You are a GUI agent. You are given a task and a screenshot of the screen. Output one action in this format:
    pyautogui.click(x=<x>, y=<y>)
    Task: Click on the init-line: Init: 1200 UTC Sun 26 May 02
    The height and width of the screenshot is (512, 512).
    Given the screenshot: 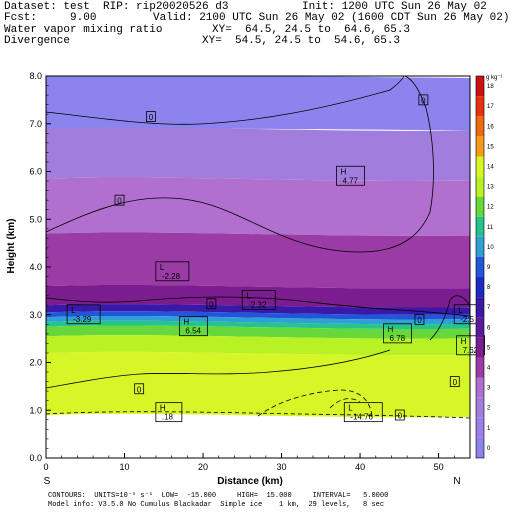 What is the action you would take?
    pyautogui.click(x=394, y=7)
    